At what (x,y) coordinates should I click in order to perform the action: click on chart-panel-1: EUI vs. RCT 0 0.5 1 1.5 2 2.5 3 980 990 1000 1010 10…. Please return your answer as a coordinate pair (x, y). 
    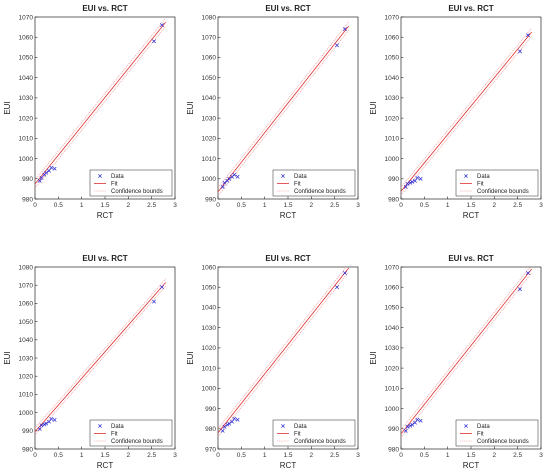
    Looking at the image, I should click on (90, 112).